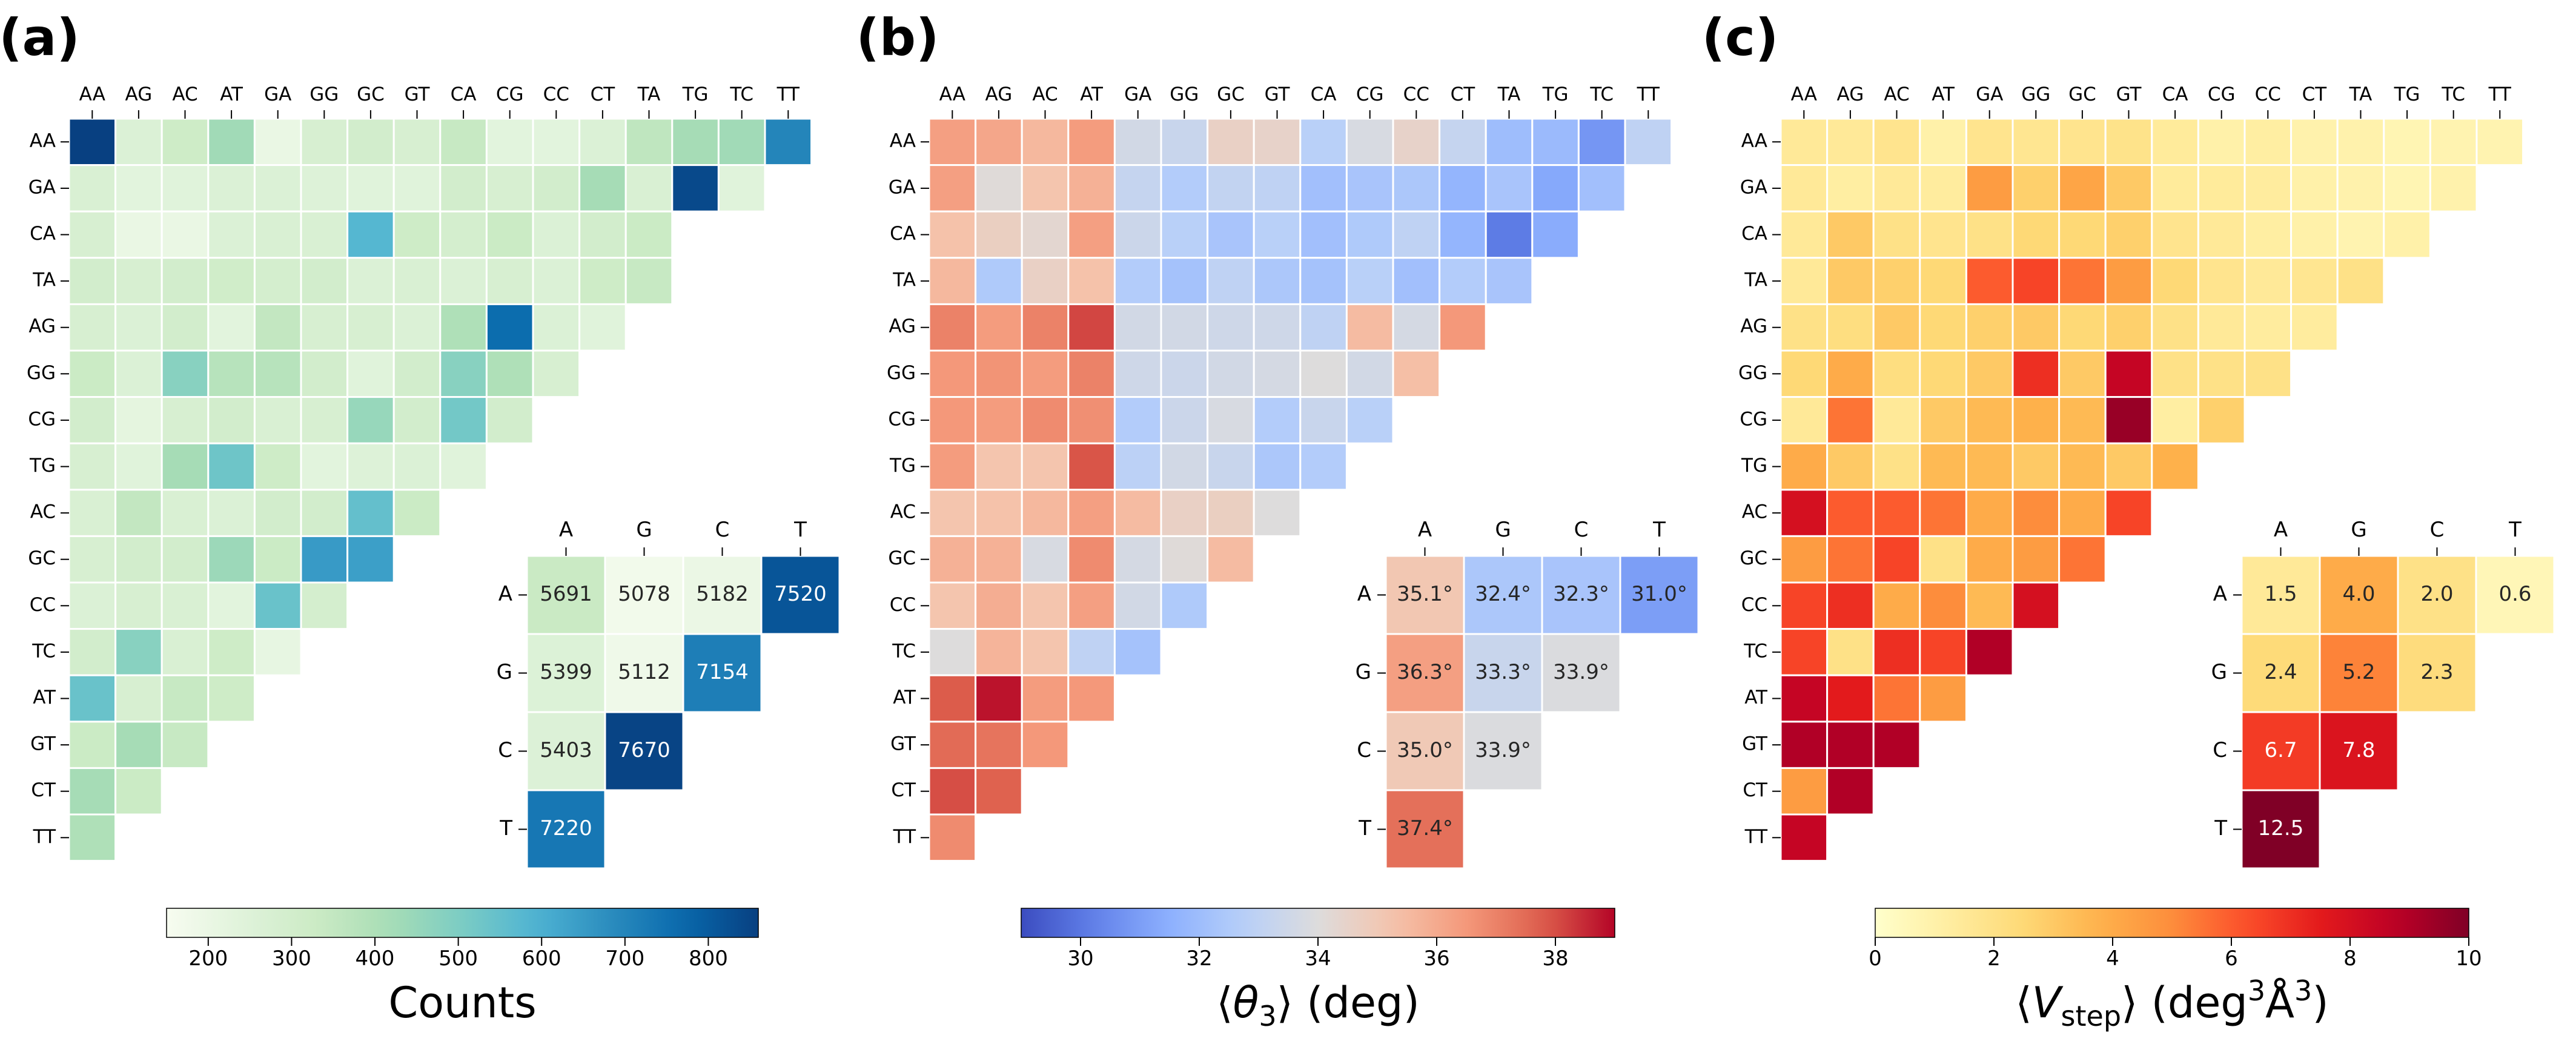 This screenshot has height=1050, width=2576. I want to click on x-tick-label: GT, so click(2129, 94).